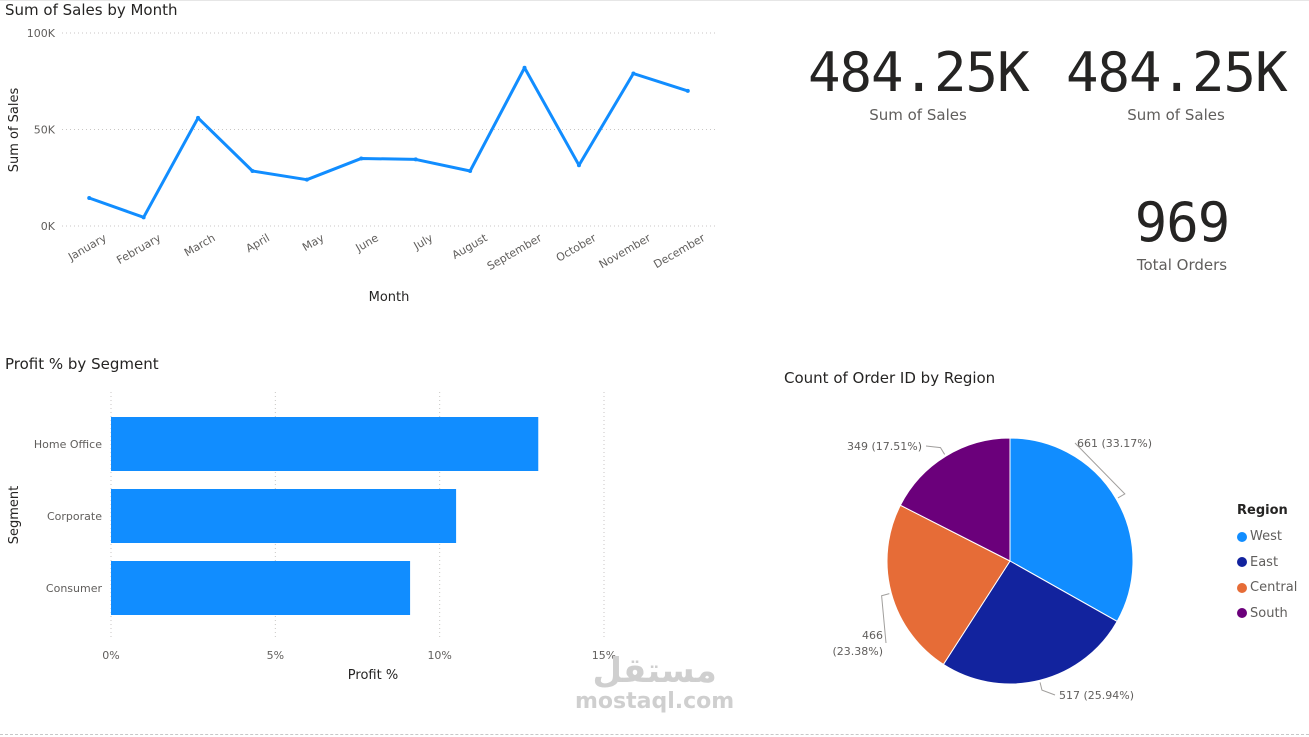 Image resolution: width=1309 pixels, height=737 pixels. I want to click on region-legend: Region West East Central South, so click(1267, 564).